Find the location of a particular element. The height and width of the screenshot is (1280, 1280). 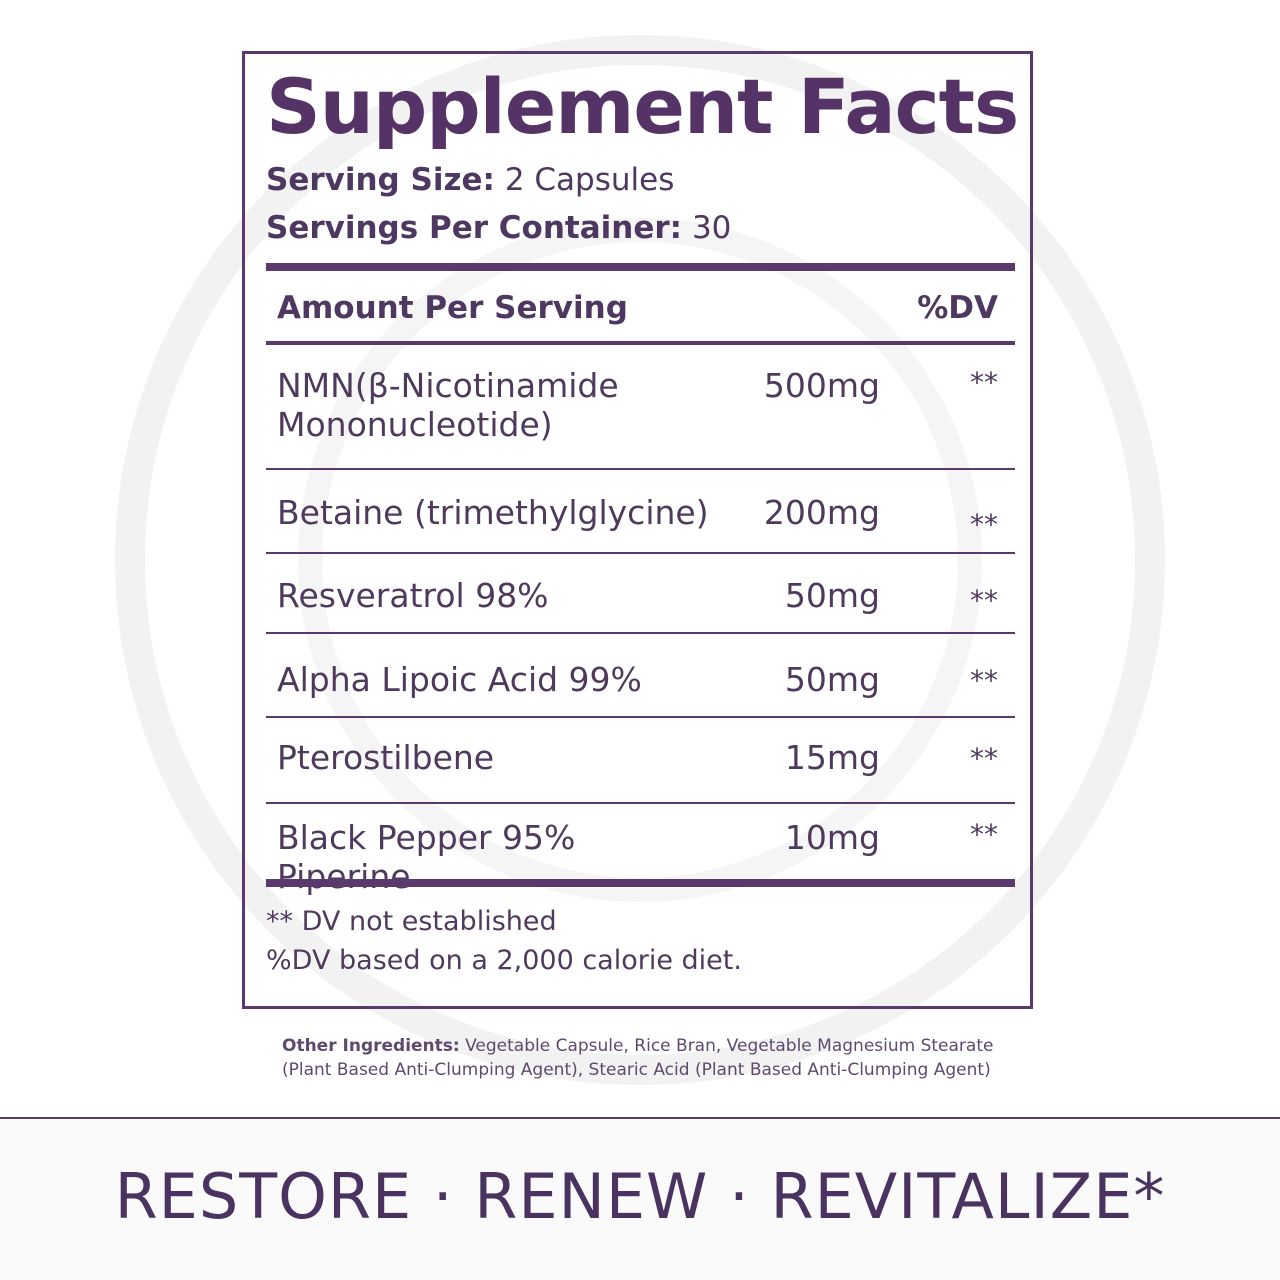

ingredient-amount: 10mg is located at coordinates (832, 837).